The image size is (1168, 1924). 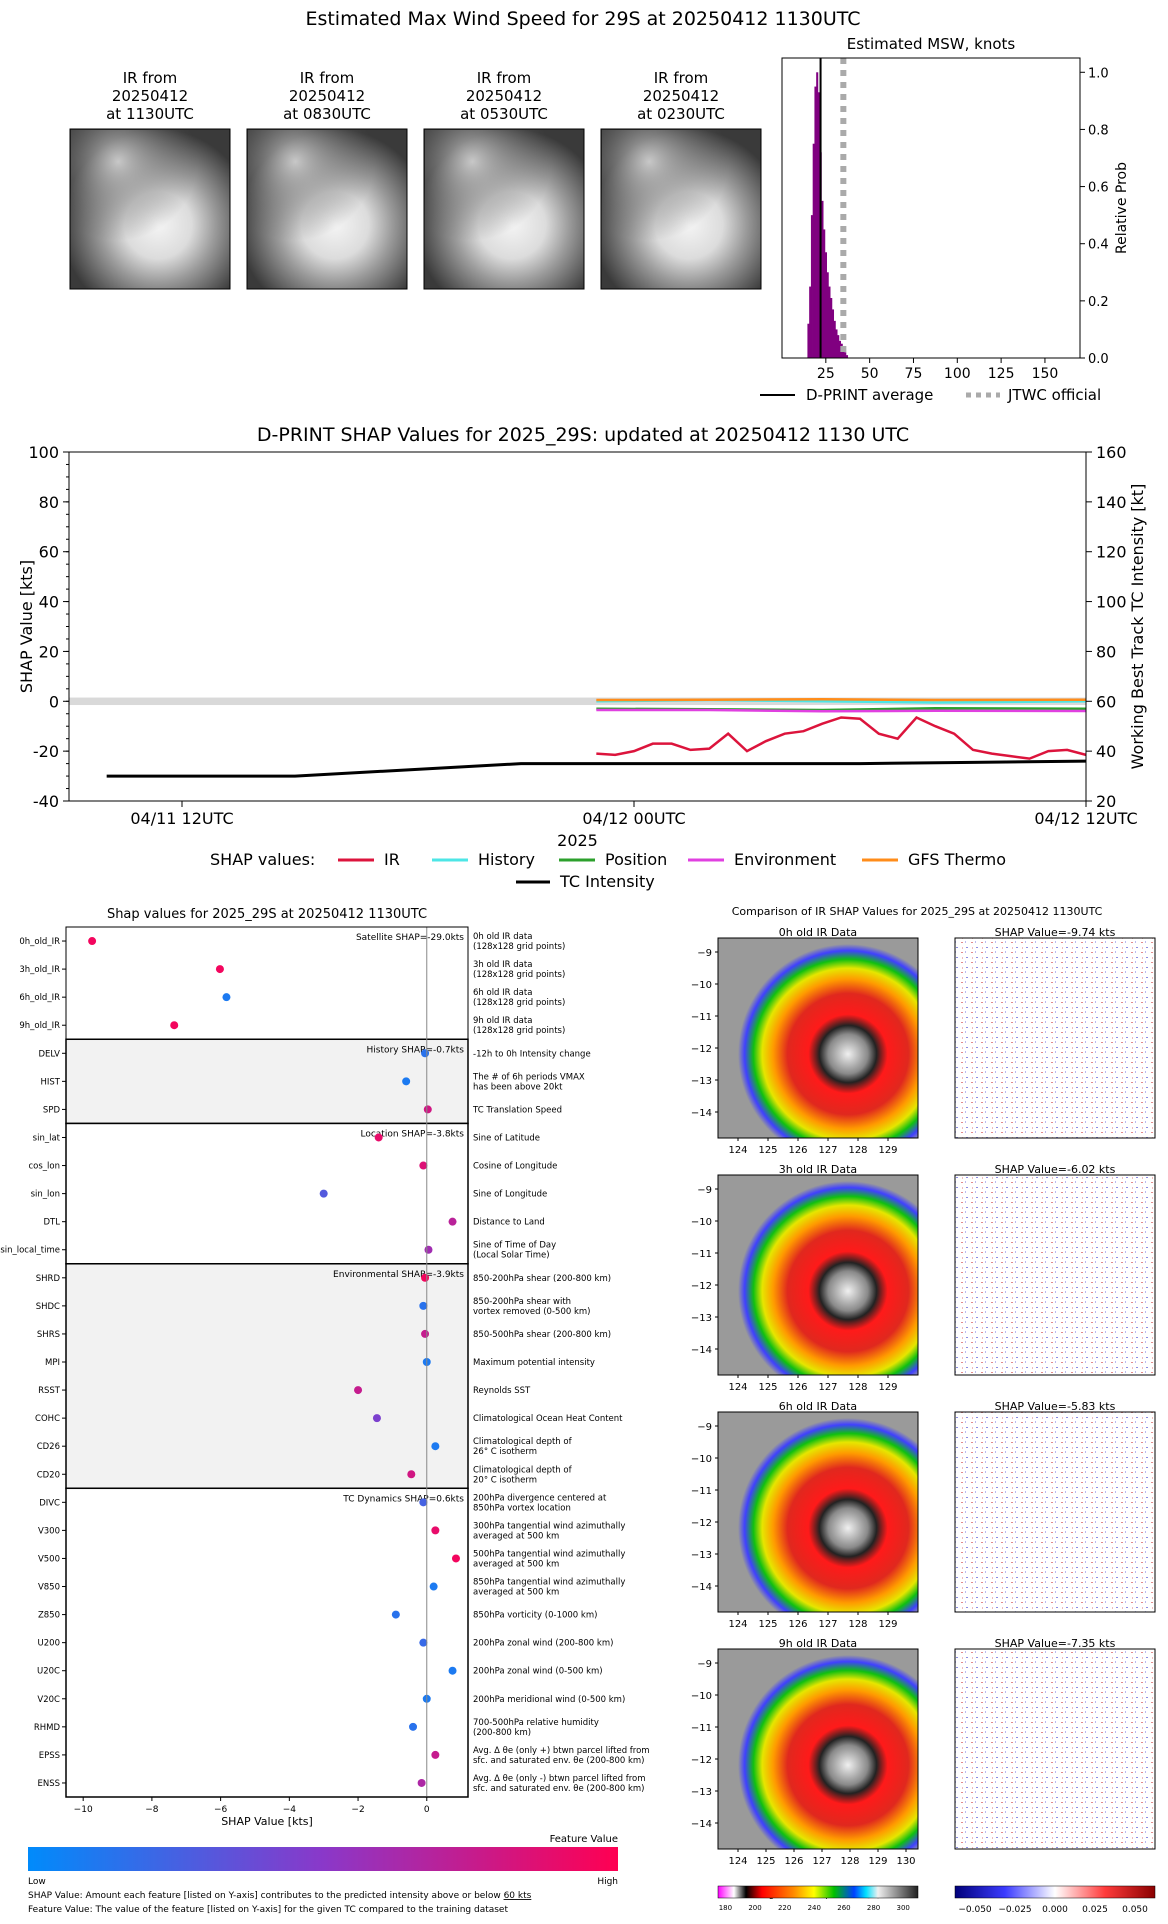 What do you see at coordinates (584, 1839) in the screenshot?
I see `colorbar-title: Feature Value` at bounding box center [584, 1839].